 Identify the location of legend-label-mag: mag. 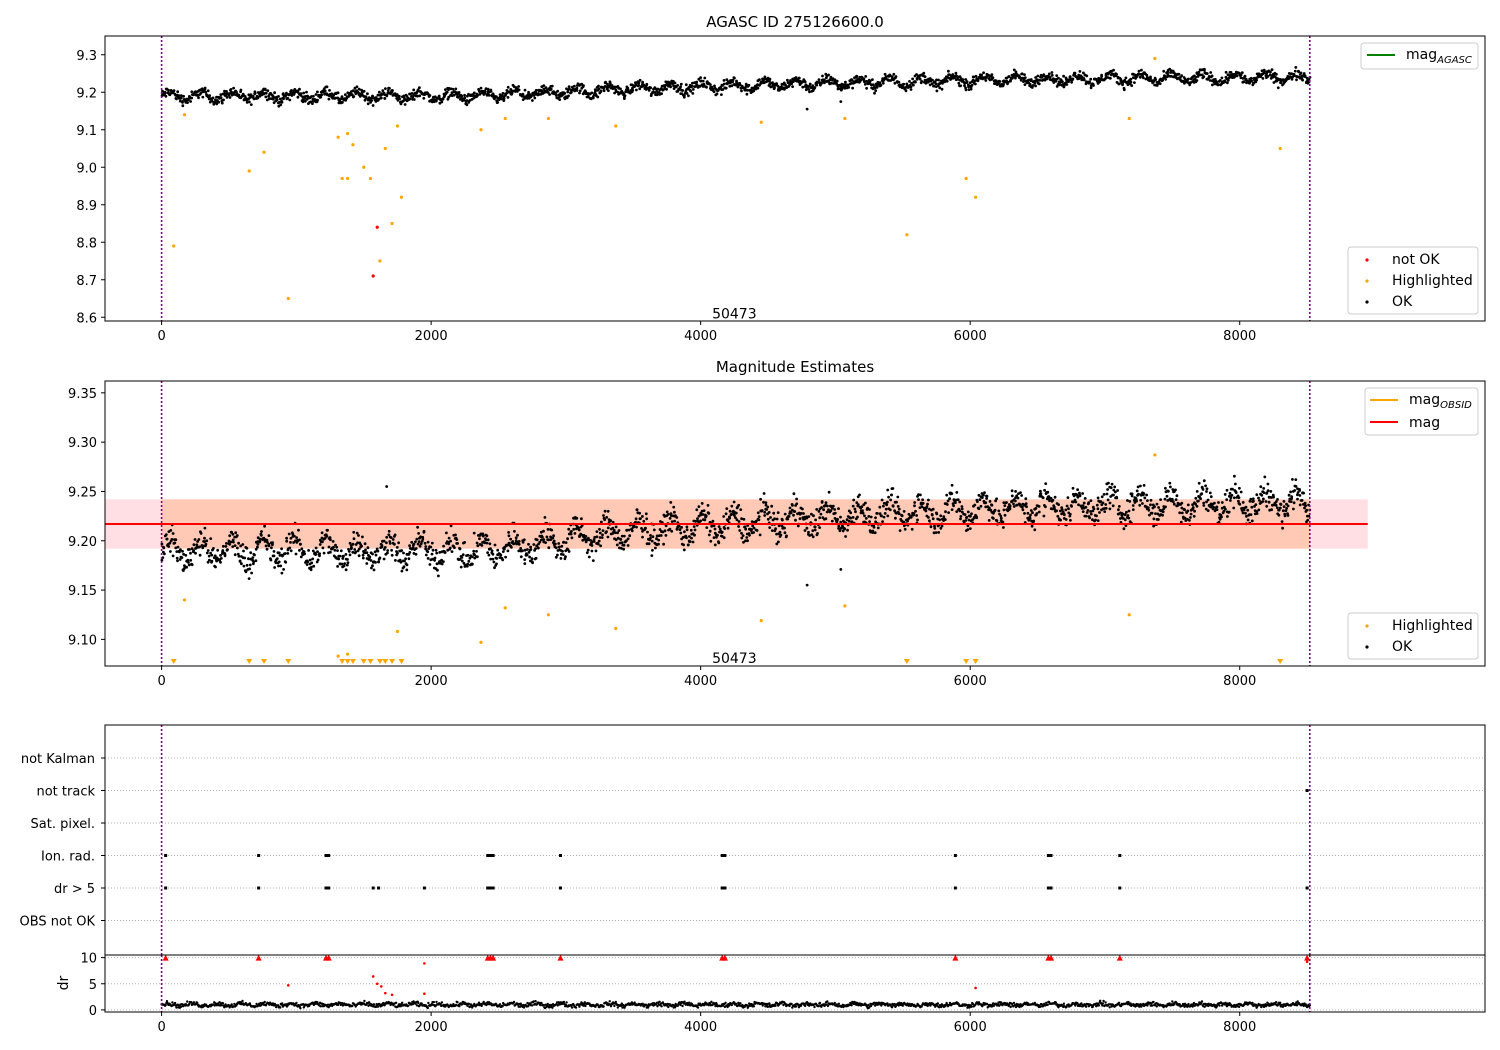
(1424, 423).